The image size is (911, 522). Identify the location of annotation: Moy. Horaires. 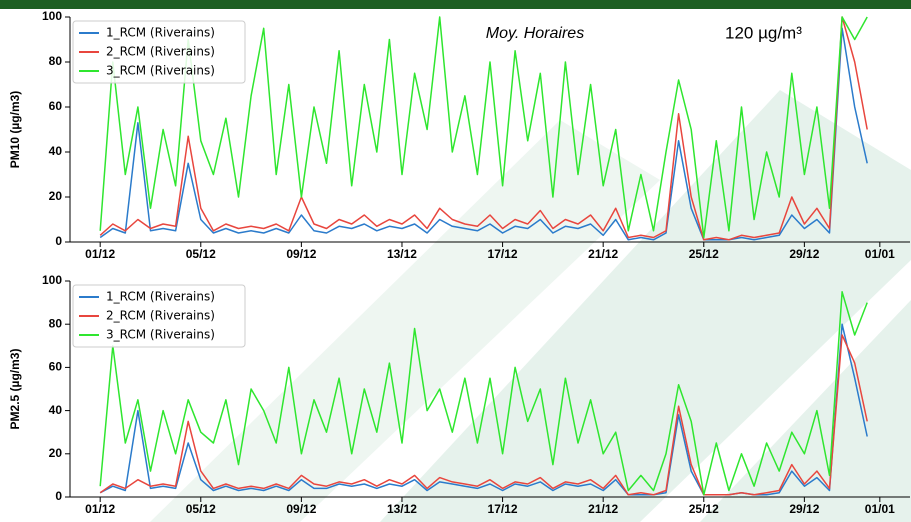
(535, 33).